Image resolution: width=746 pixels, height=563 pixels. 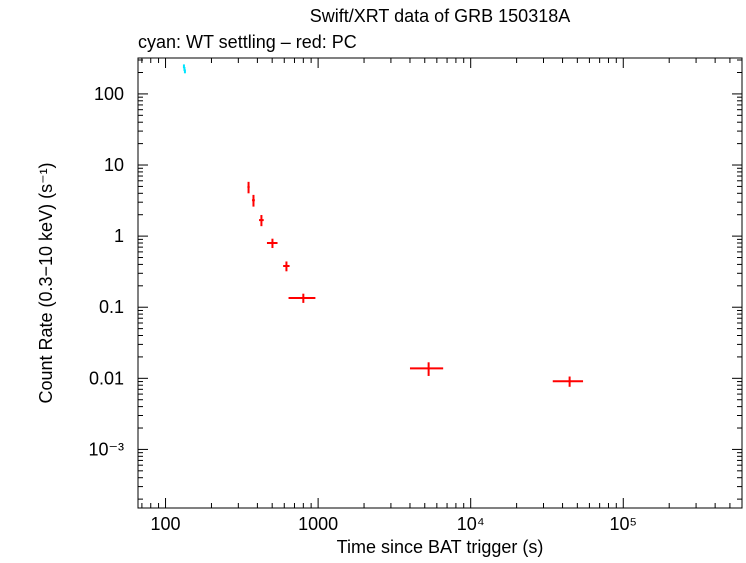 What do you see at coordinates (109, 94) in the screenshot?
I see `y-tick-label: 100` at bounding box center [109, 94].